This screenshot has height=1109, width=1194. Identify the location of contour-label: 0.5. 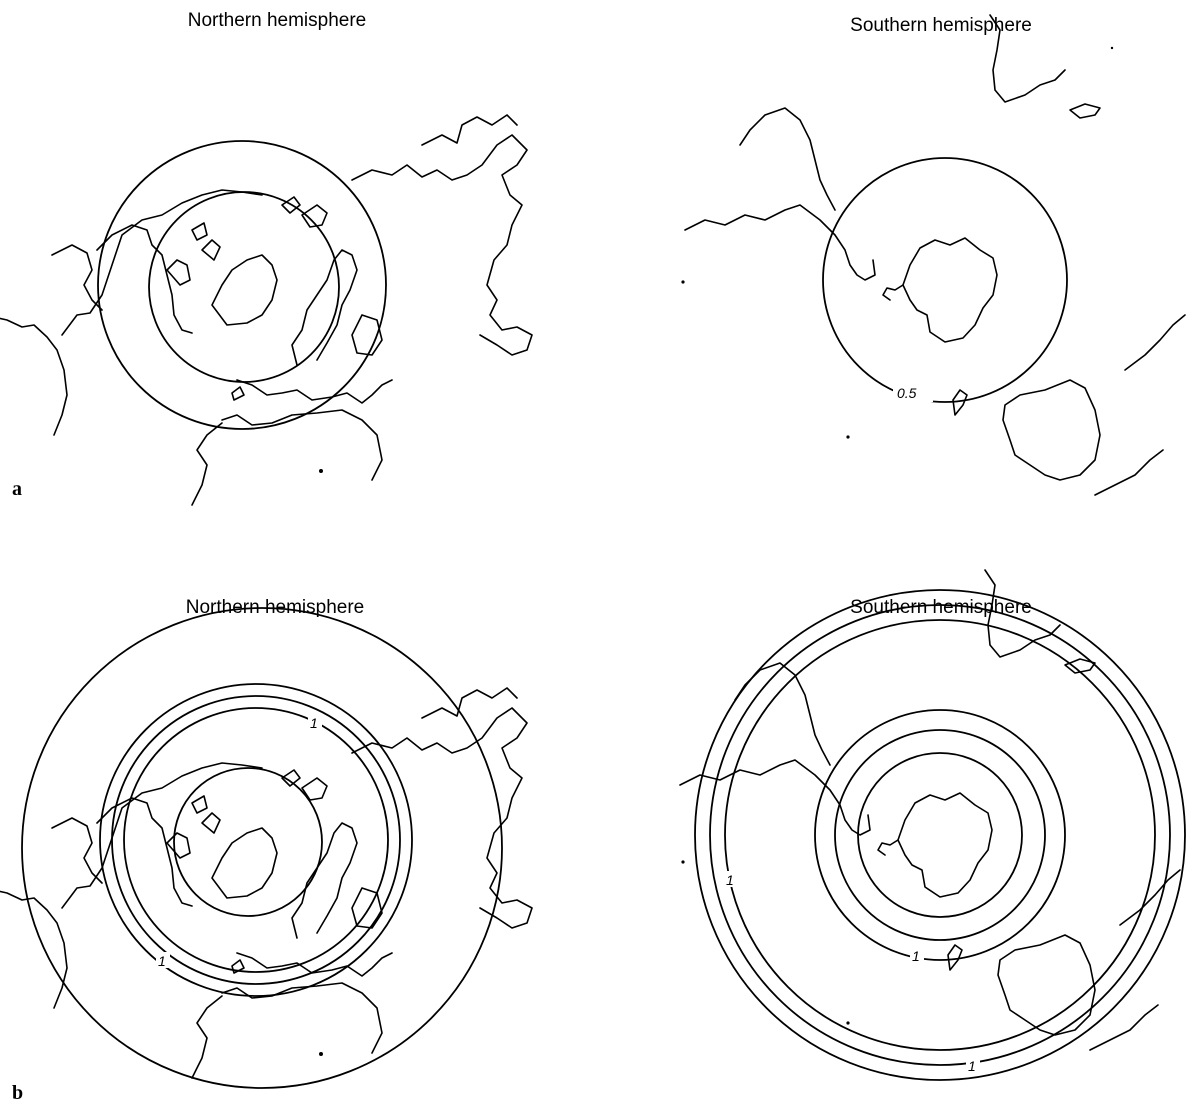
(907, 393).